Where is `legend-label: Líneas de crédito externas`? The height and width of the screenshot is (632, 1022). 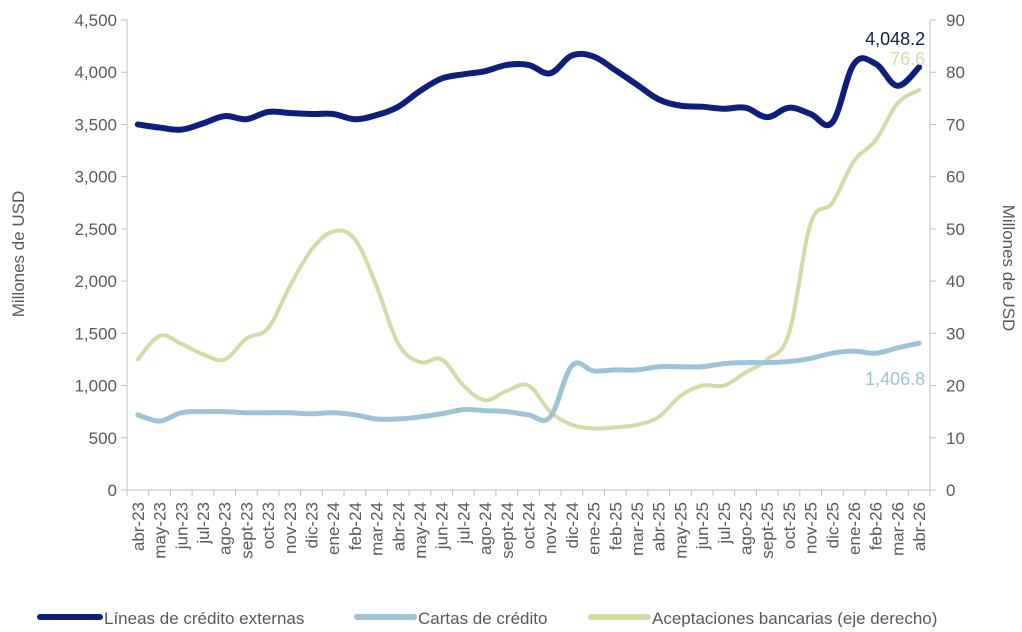 legend-label: Líneas de crédito externas is located at coordinates (204, 618).